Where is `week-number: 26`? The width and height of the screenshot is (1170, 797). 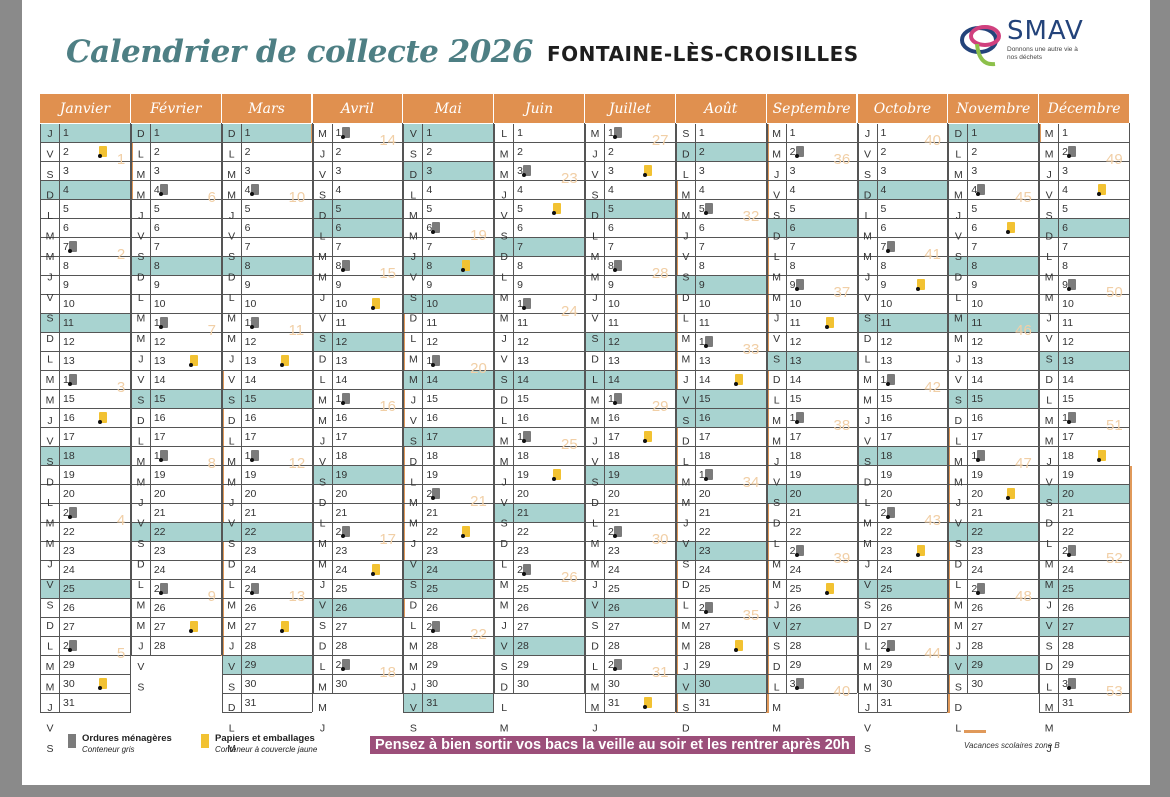
week-number: 26 is located at coordinates (569, 577).